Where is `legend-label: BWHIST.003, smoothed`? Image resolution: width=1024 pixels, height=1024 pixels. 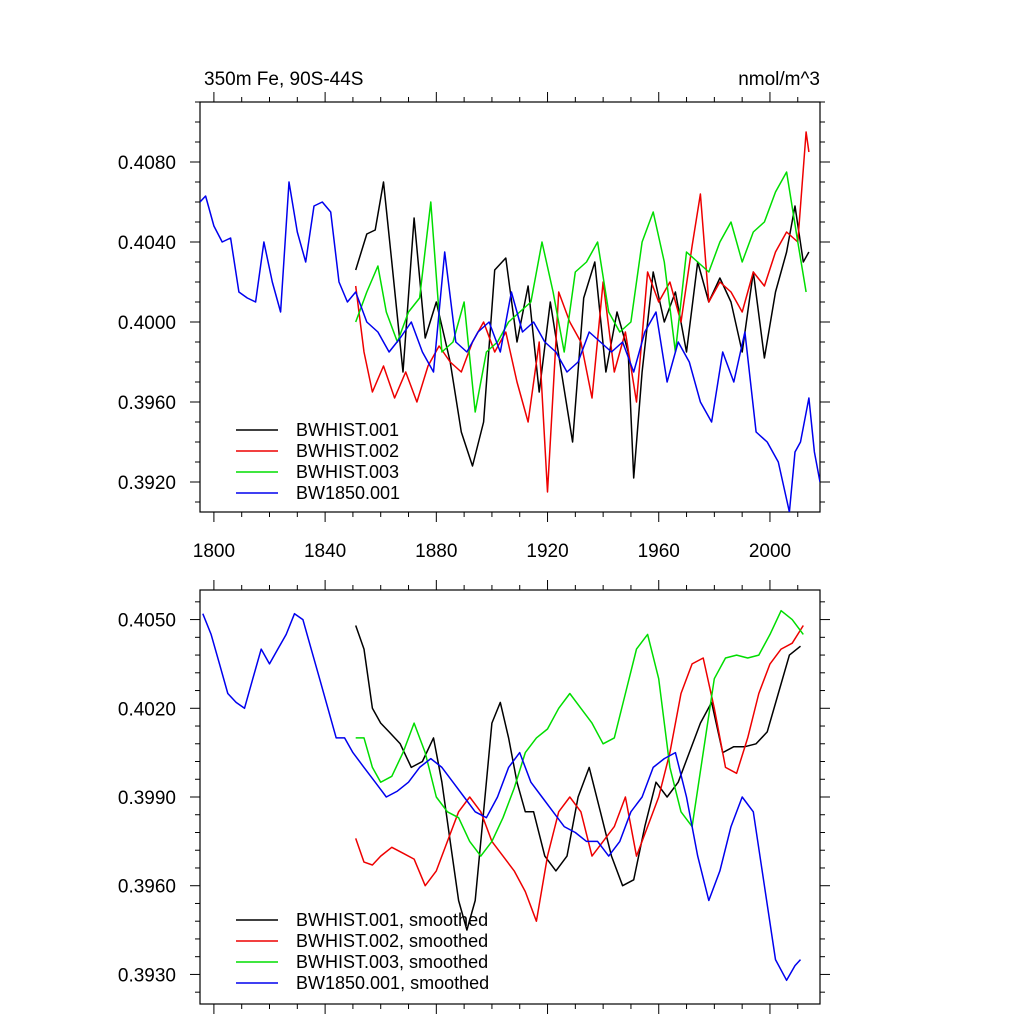 legend-label: BWHIST.003, smoothed is located at coordinates (392, 962).